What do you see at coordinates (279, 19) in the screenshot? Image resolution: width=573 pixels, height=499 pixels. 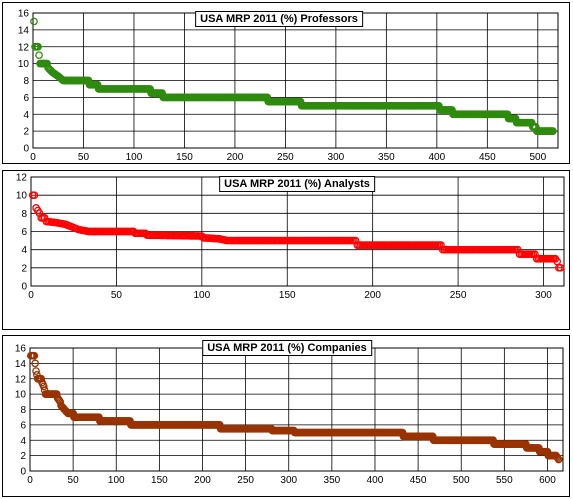 I see `professors-chart-title: USA MRP 2011 (%) Professors` at bounding box center [279, 19].